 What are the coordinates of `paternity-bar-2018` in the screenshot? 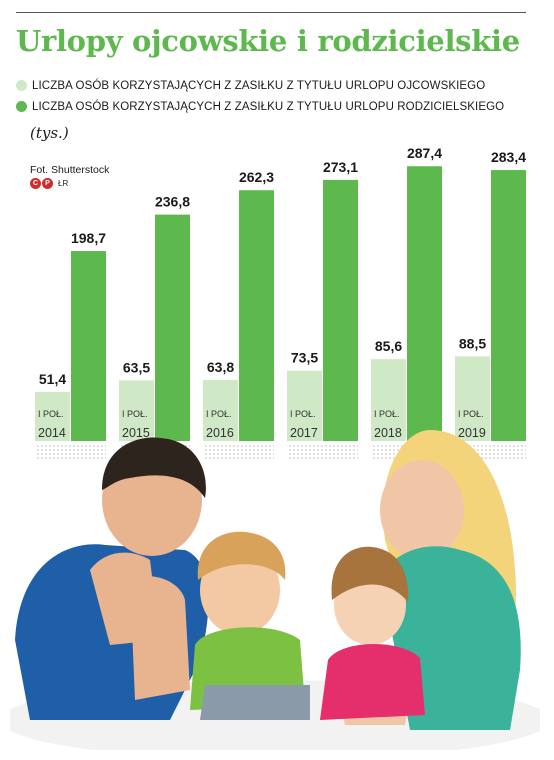 It's located at (388, 400).